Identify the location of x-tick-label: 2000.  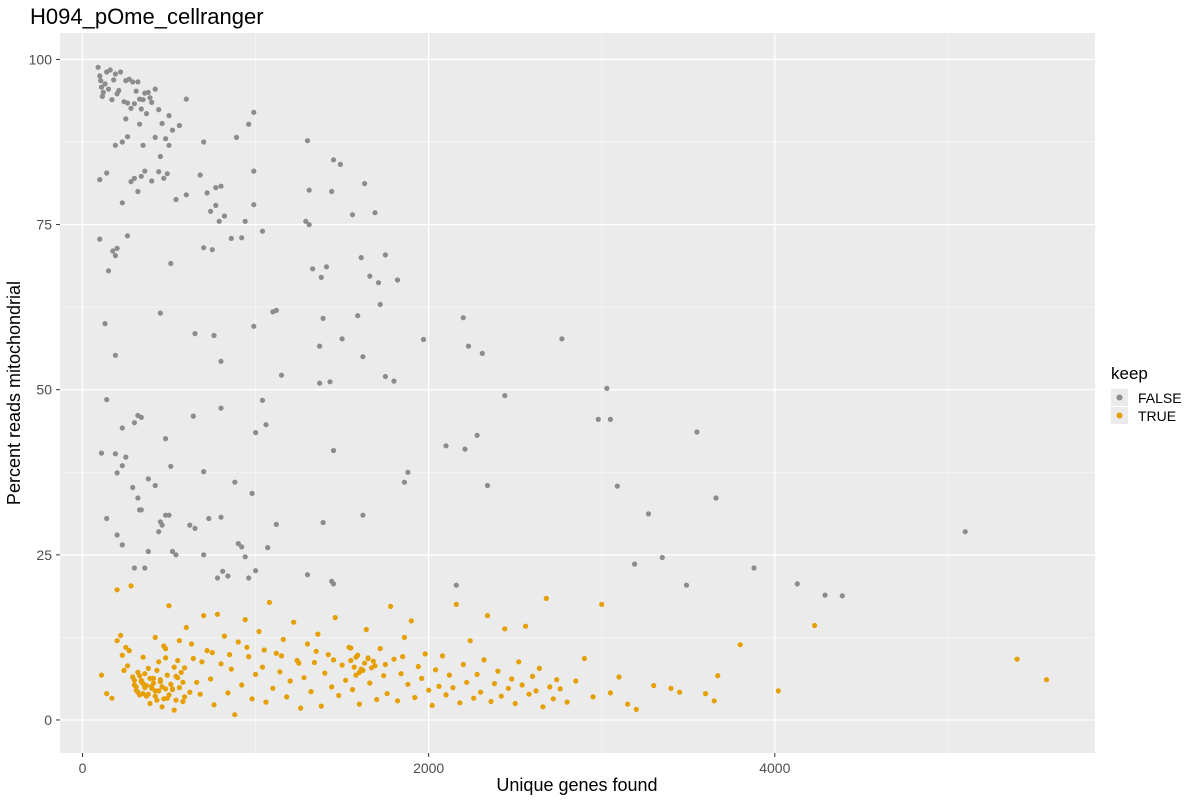
(428, 768).